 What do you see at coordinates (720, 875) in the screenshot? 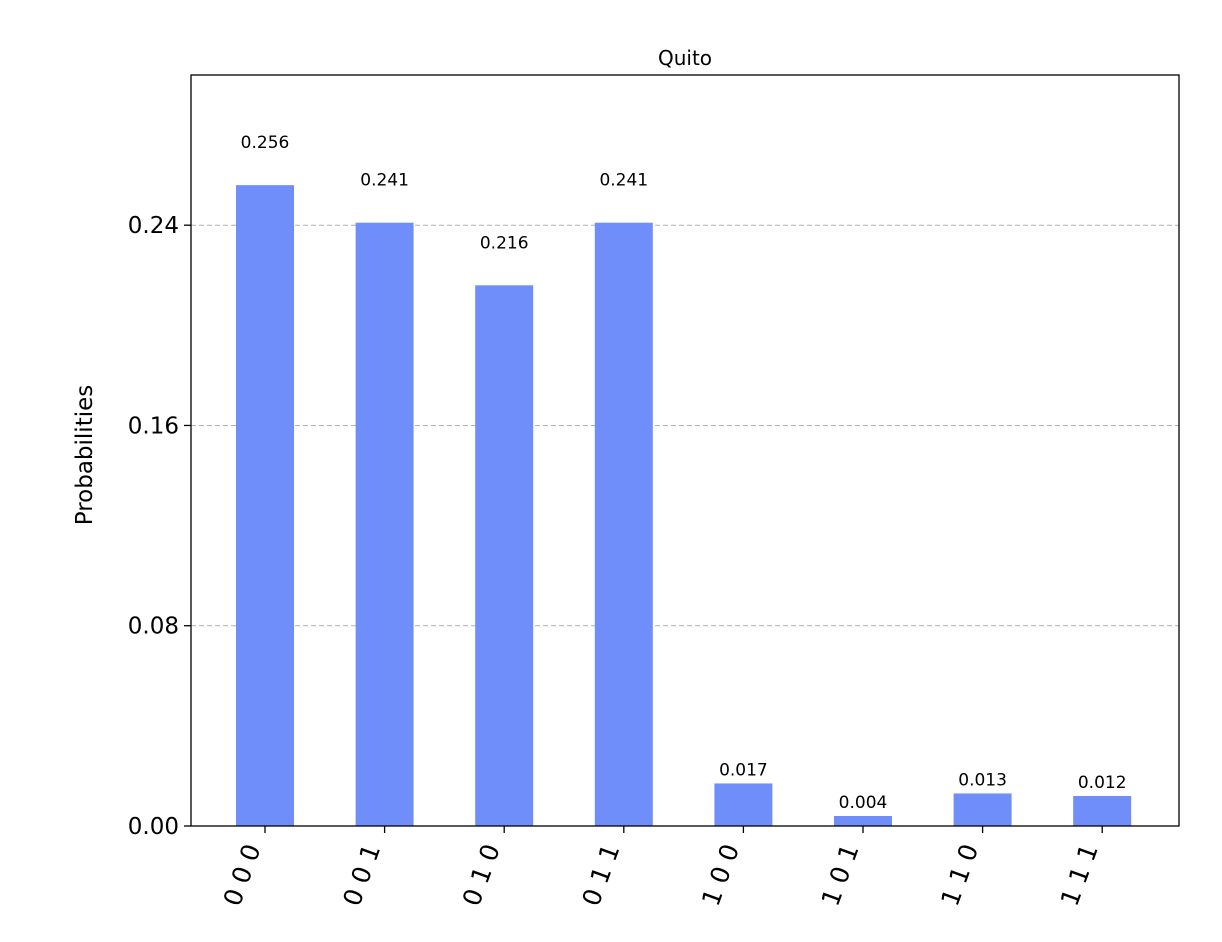
I see `x-tick-label: 1 0 0` at bounding box center [720, 875].